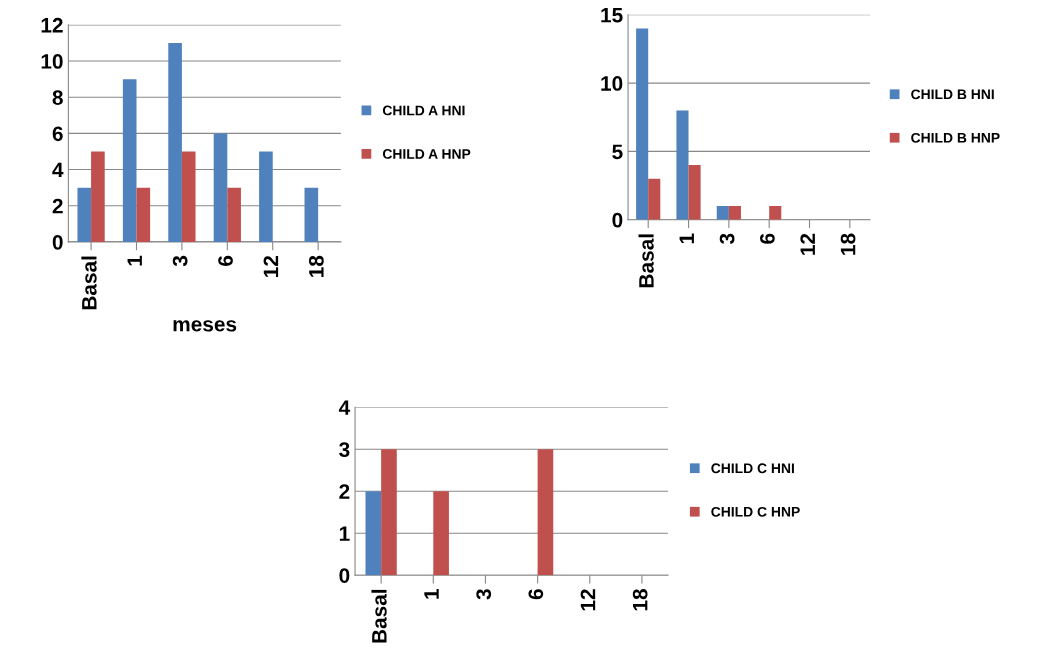 The height and width of the screenshot is (672, 1052). What do you see at coordinates (426, 154) in the screenshot?
I see `legend-label: CHILD A HNP` at bounding box center [426, 154].